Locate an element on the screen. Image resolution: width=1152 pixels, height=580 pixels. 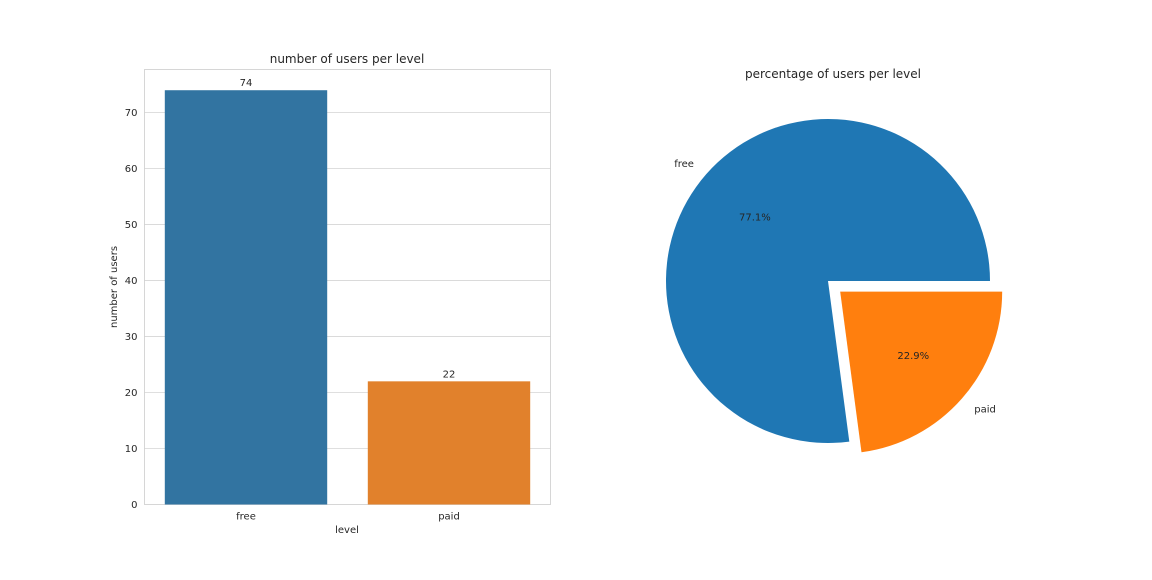
bar-chart-y-tick-label: 30 is located at coordinates (131, 337).